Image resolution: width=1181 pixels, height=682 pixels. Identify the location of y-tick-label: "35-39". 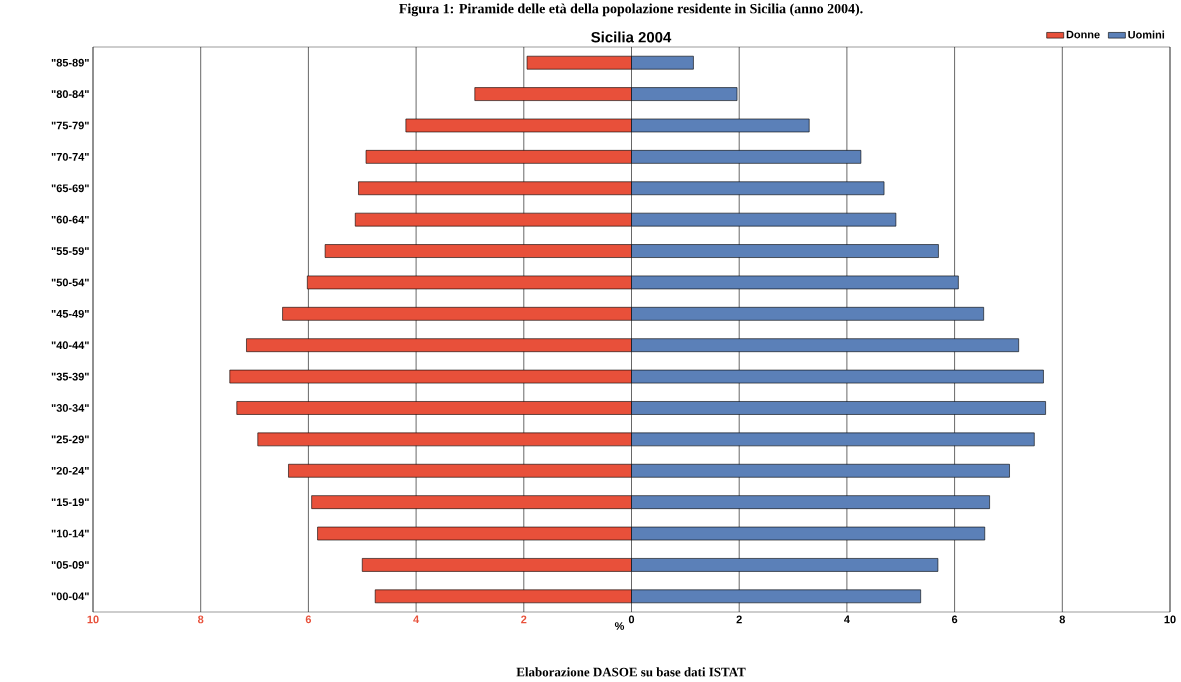
(70, 376).